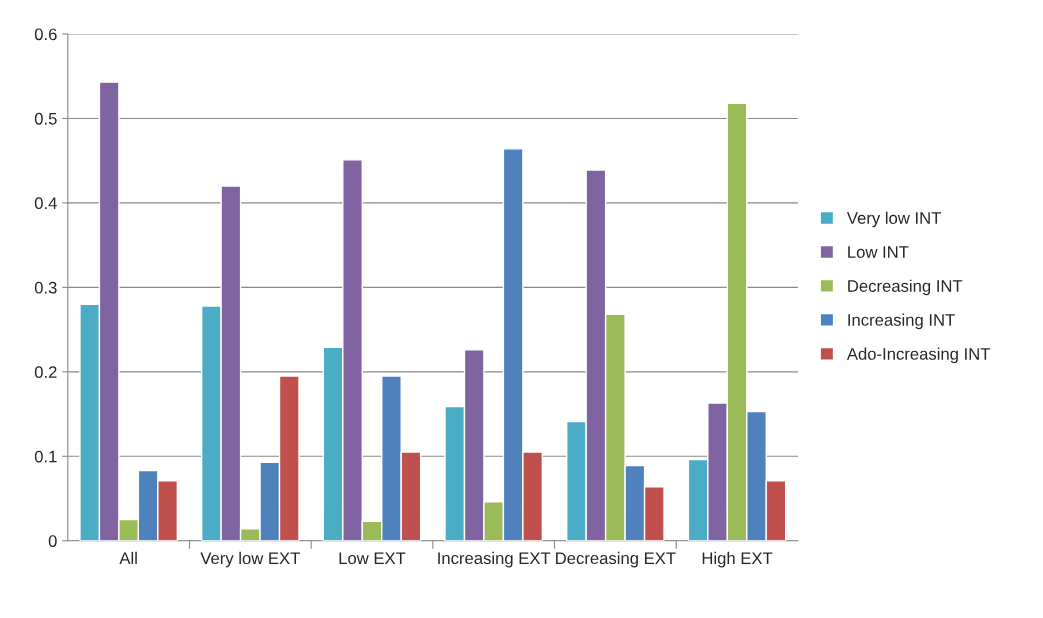  I want to click on legend-label: Low INT, so click(878, 252).